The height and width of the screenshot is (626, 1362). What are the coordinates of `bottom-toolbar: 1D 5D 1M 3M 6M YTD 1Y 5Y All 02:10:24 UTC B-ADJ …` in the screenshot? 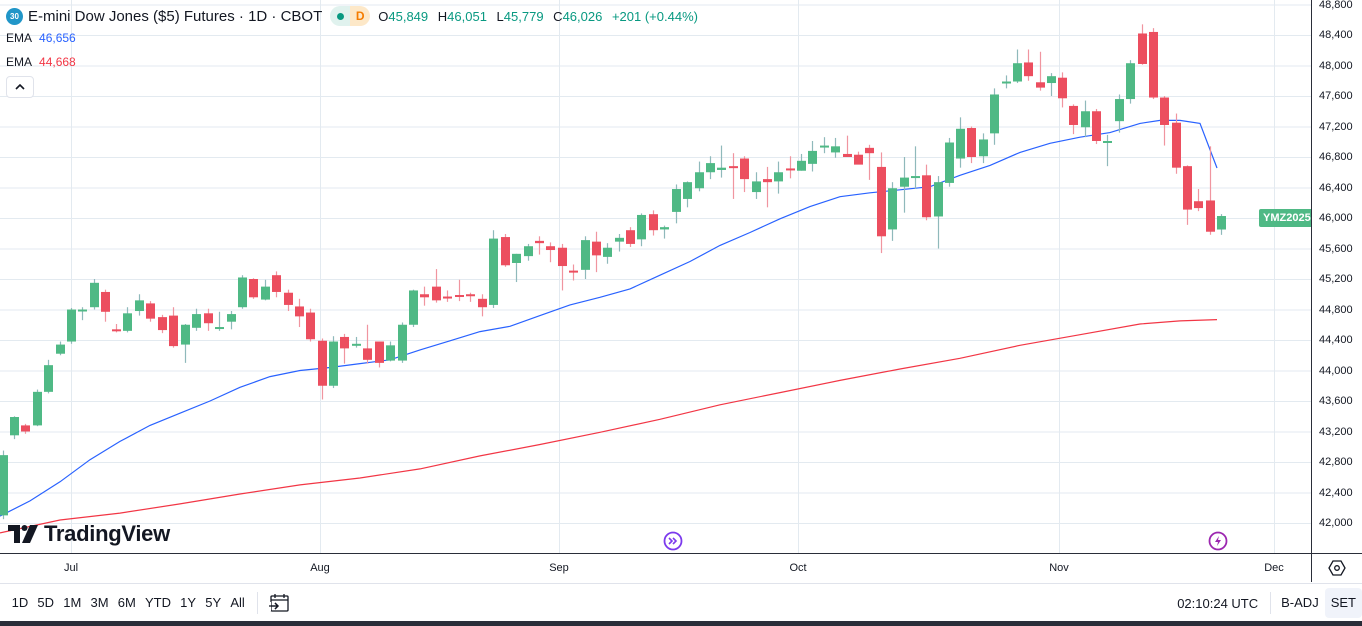 It's located at (681, 602).